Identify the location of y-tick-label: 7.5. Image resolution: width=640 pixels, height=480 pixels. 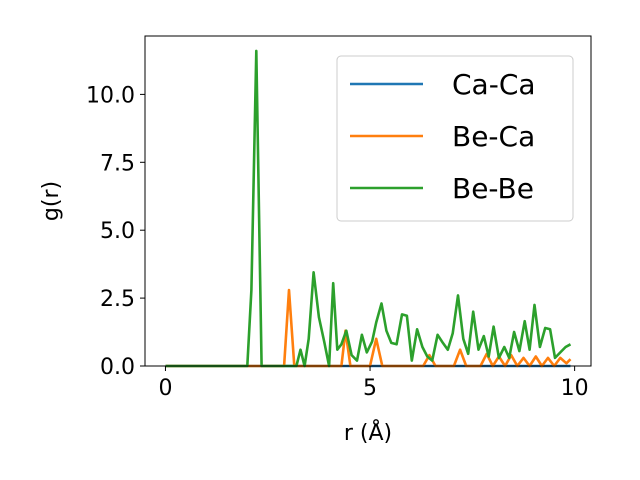
(117, 163).